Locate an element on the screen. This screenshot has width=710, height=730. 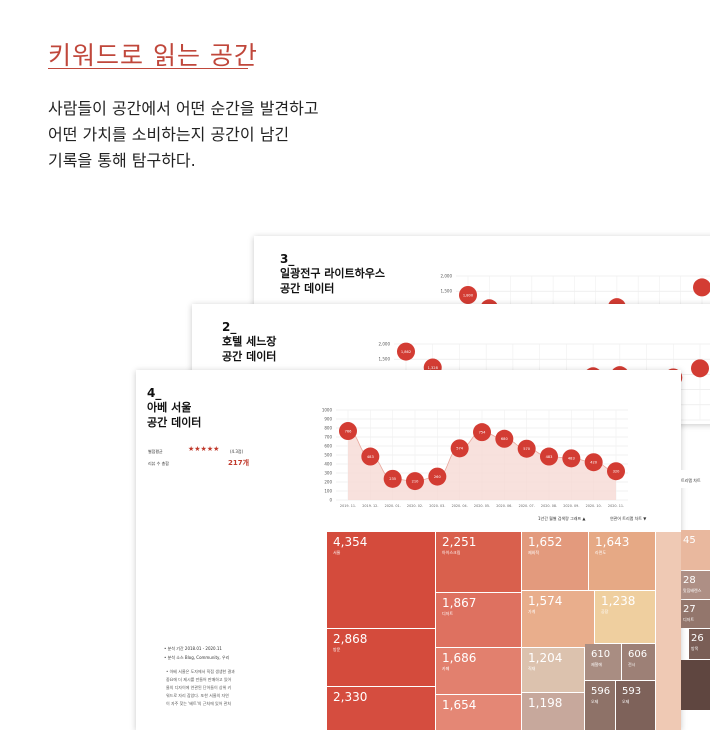
treemap-tile: 26 방목 is located at coordinates (699, 644).